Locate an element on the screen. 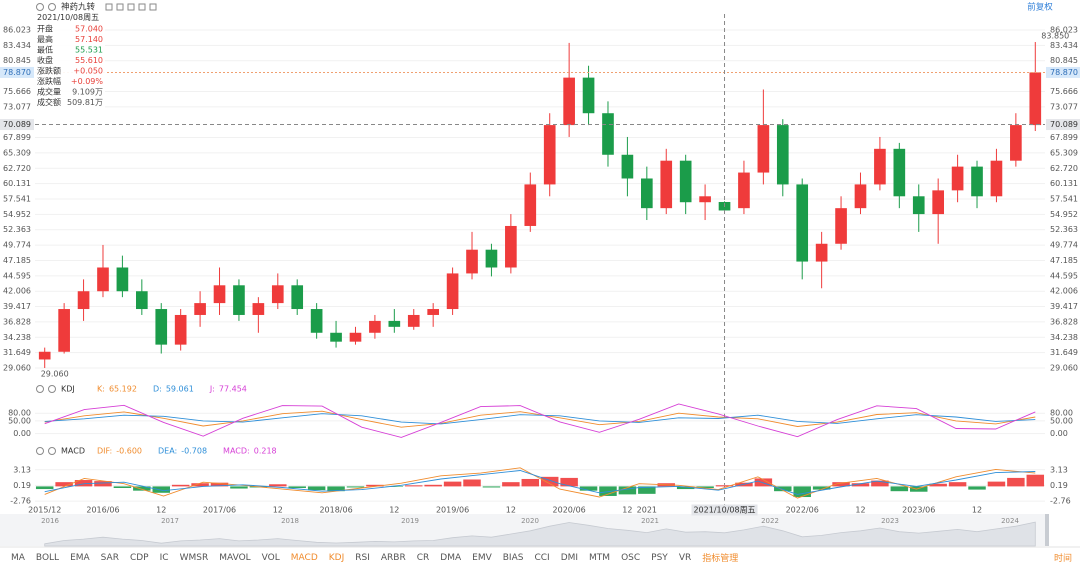 The image size is (1080, 568). indicator-button: MA is located at coordinates (18, 557).